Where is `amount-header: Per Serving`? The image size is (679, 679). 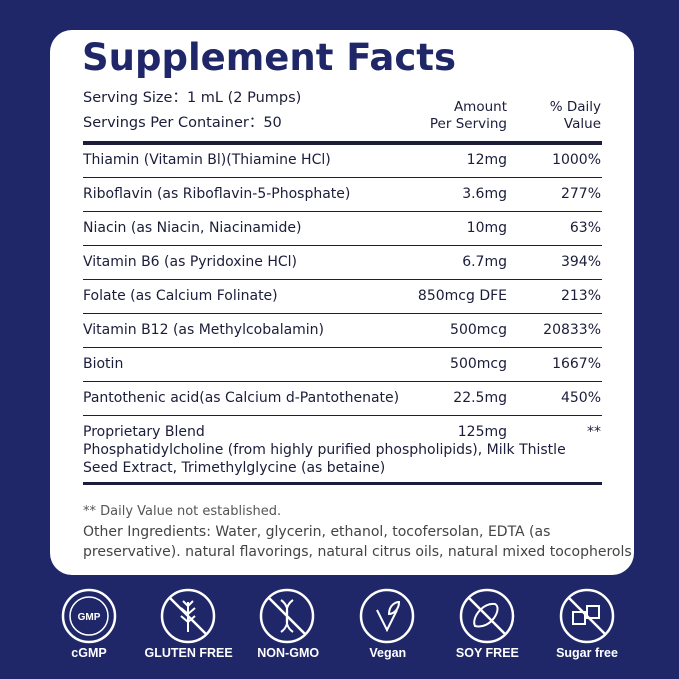 amount-header: Per Serving is located at coordinates (468, 124).